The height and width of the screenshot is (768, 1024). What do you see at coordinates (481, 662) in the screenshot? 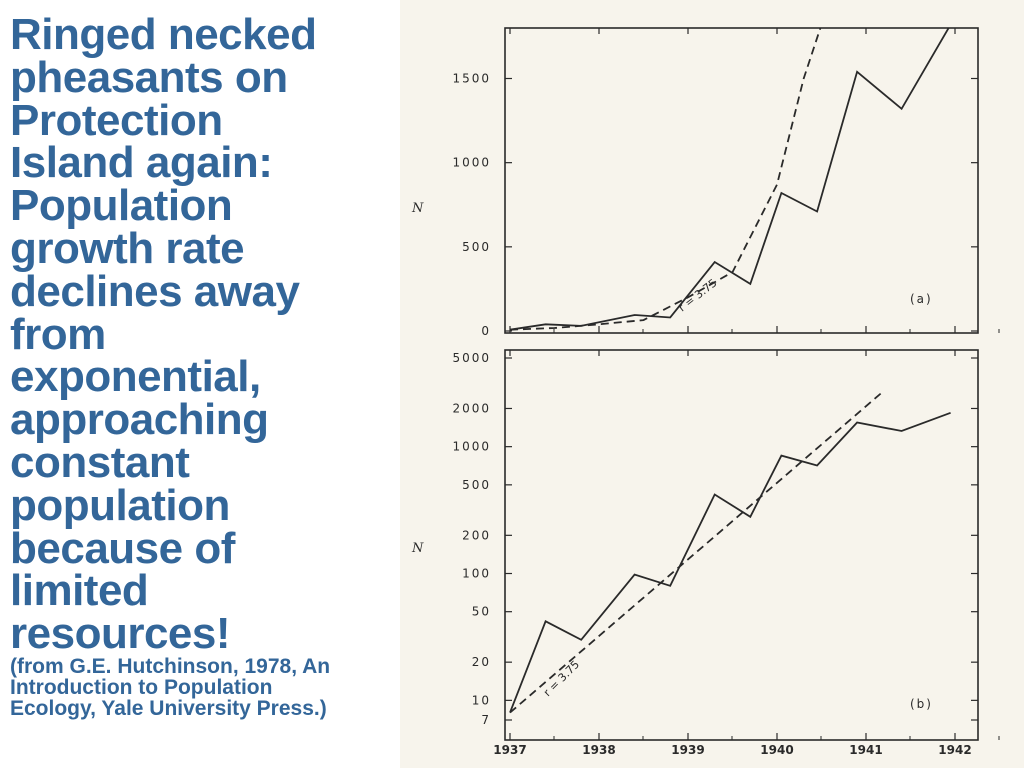
I see `chart-b-ytick-label: 20` at bounding box center [481, 662].